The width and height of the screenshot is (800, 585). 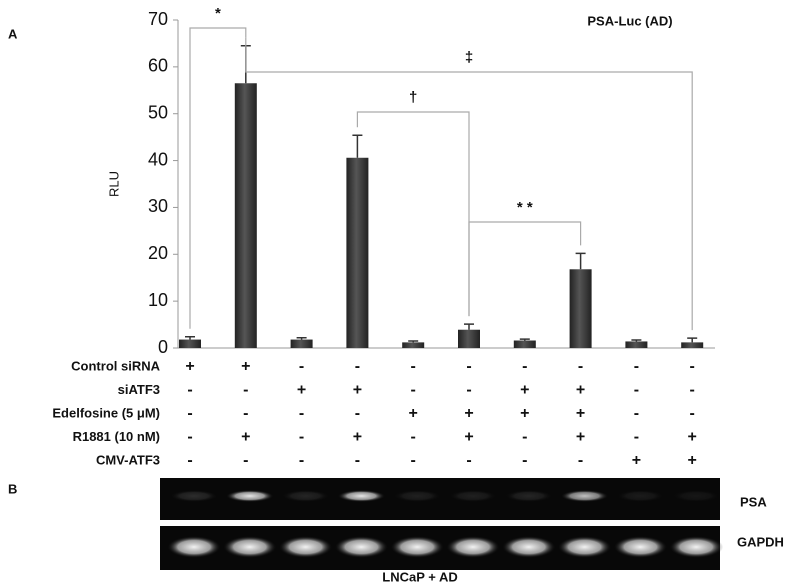 What do you see at coordinates (469, 57) in the screenshot?
I see `significance-label: ‡` at bounding box center [469, 57].